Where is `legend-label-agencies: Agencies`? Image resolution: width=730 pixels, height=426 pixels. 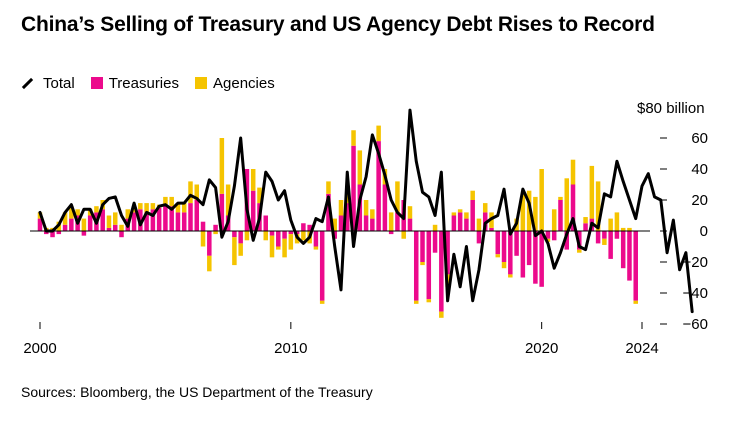 legend-label-agencies: Agencies is located at coordinates (244, 83).